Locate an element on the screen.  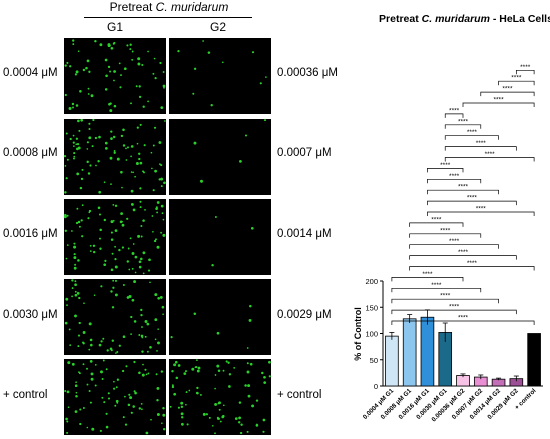
micrograph-g1-row1 is located at coordinates (115, 76).